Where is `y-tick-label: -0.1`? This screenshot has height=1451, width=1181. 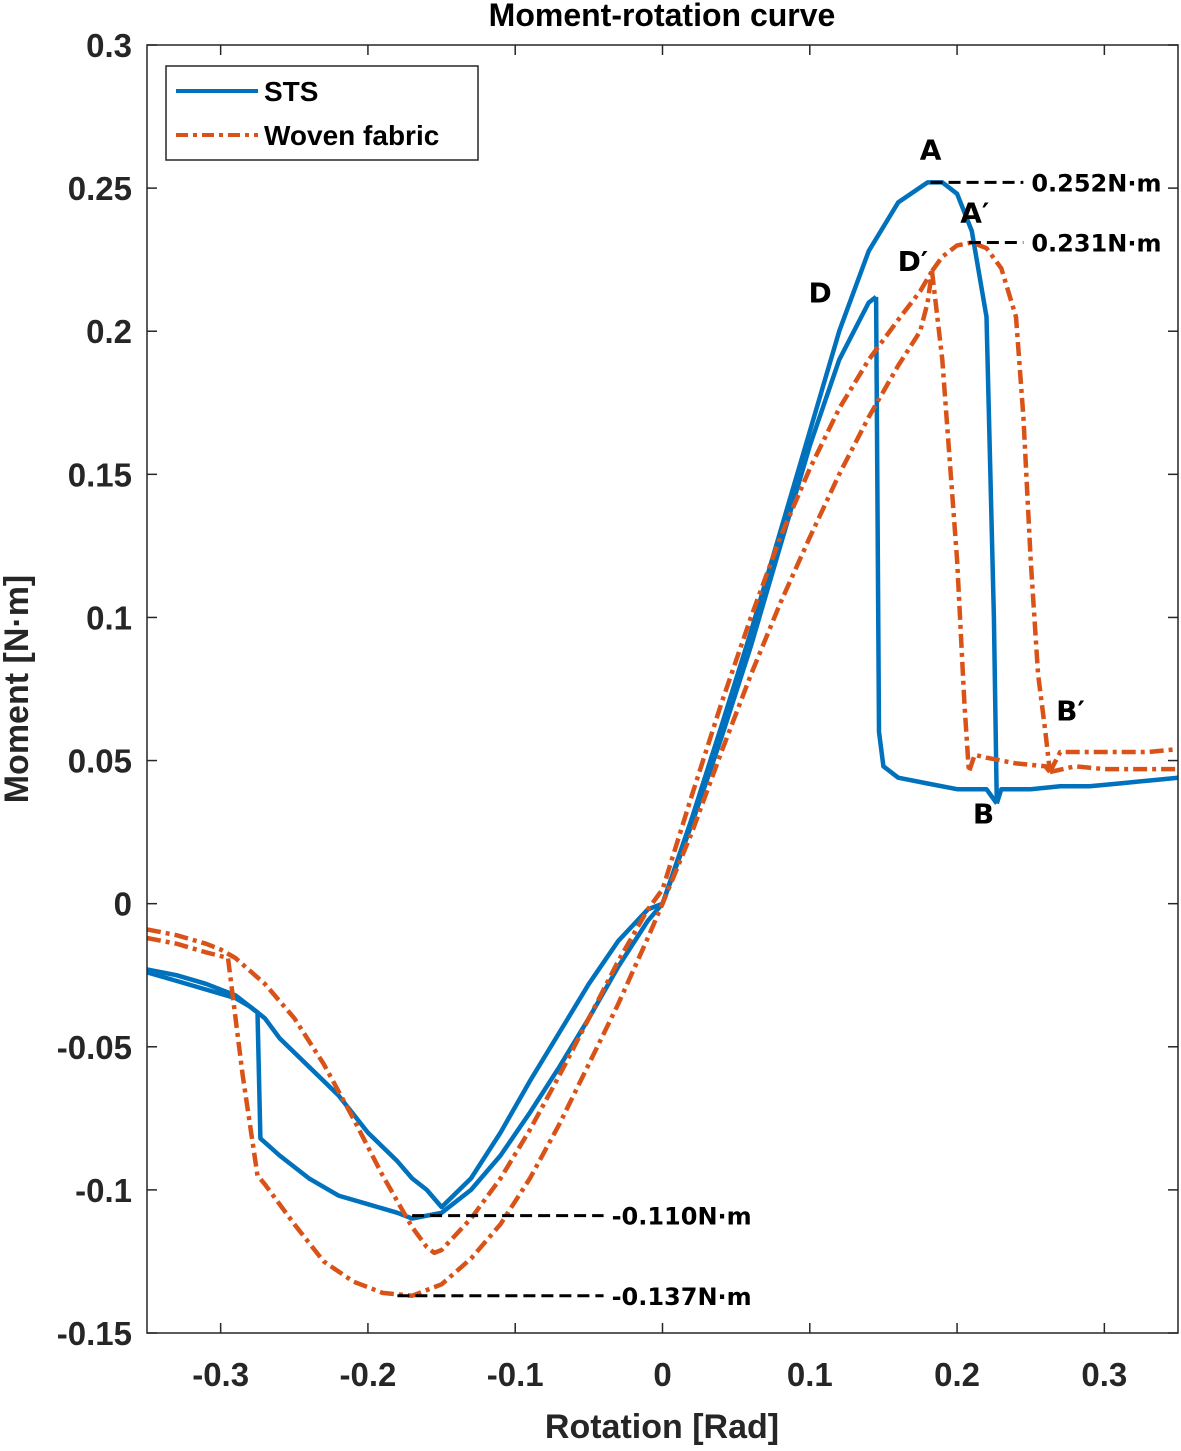 y-tick-label: -0.1 is located at coordinates (103, 1190).